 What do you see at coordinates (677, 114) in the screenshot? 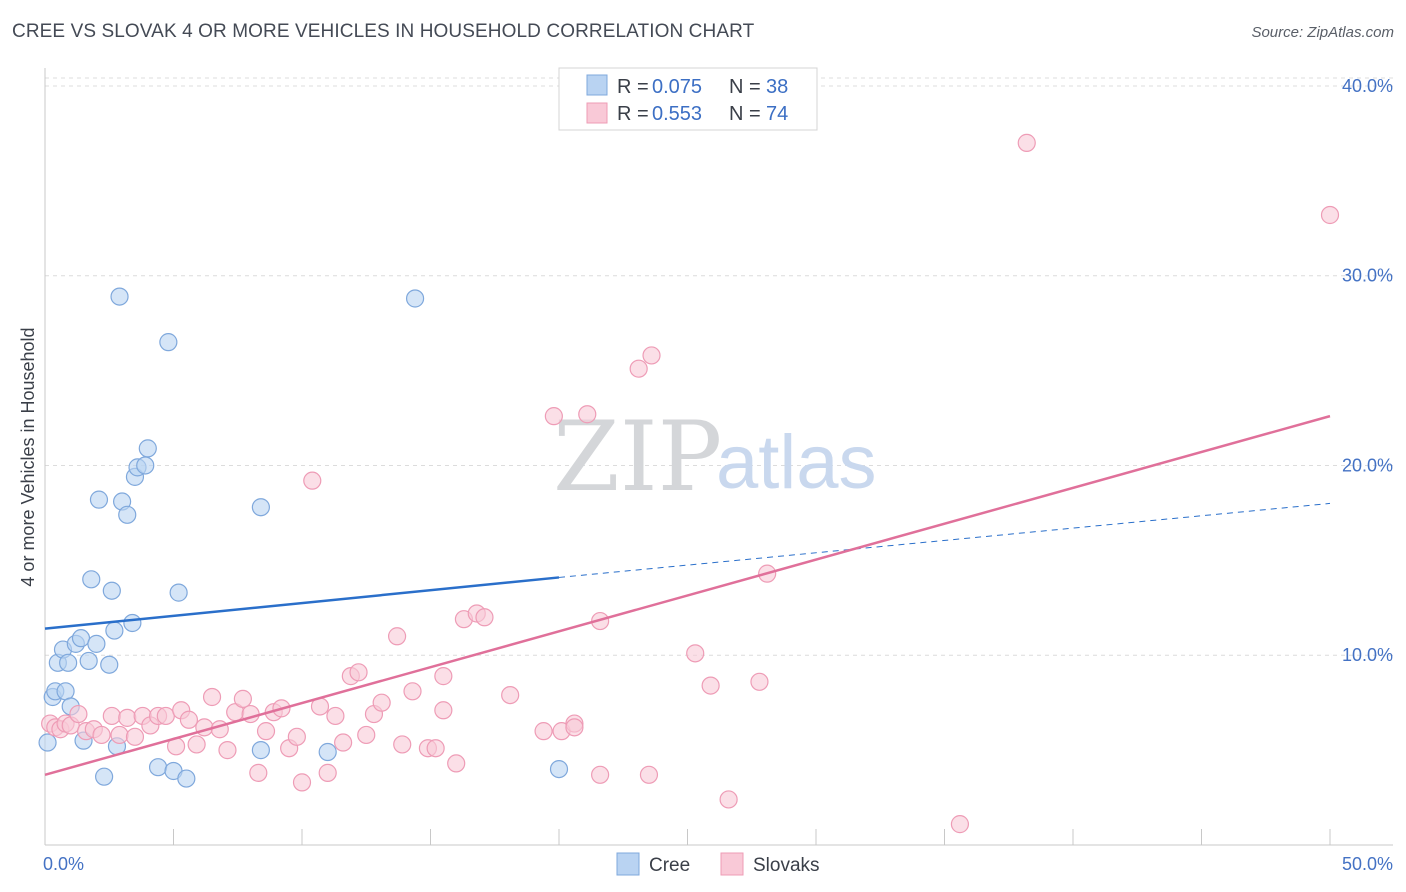
I see `legend-r-value-slovak: 0.553` at bounding box center [677, 114].